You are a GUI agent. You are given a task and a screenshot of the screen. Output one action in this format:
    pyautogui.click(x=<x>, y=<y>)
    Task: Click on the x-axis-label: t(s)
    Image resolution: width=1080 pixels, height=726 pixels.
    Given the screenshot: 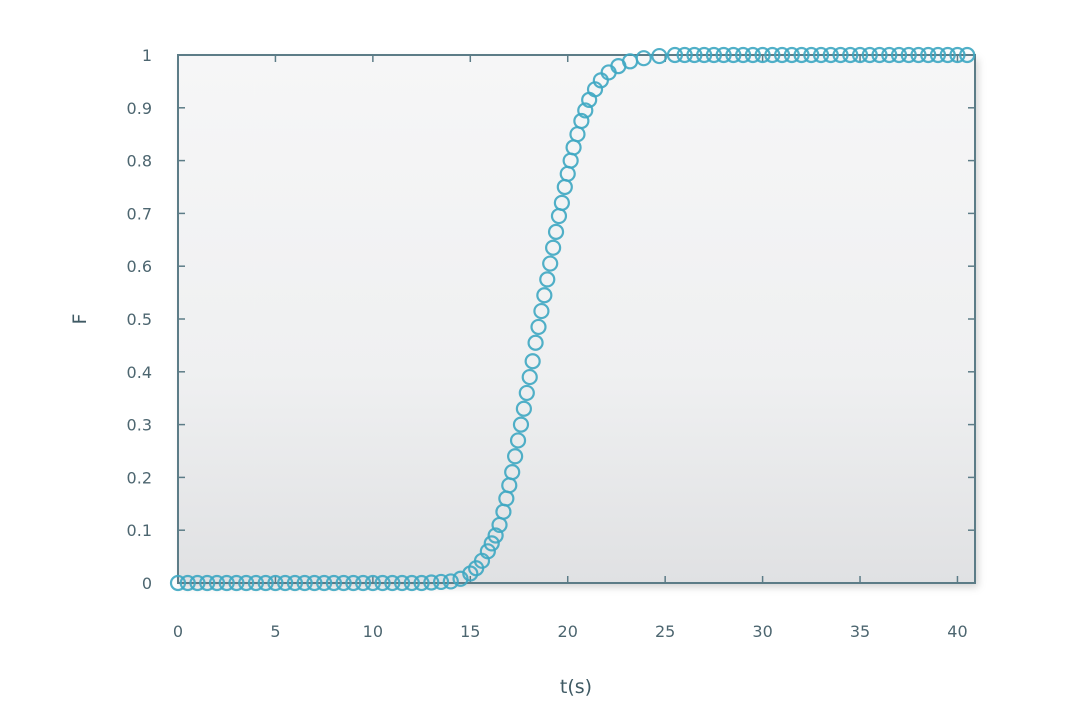 What is the action you would take?
    pyautogui.click(x=576, y=687)
    